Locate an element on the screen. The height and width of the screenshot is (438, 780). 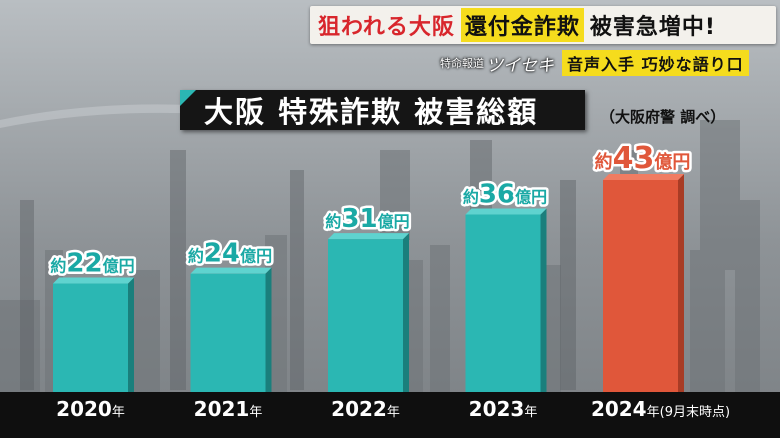
chart-title: 大阪 特殊詐欺 被害総額 is located at coordinates (382, 110).